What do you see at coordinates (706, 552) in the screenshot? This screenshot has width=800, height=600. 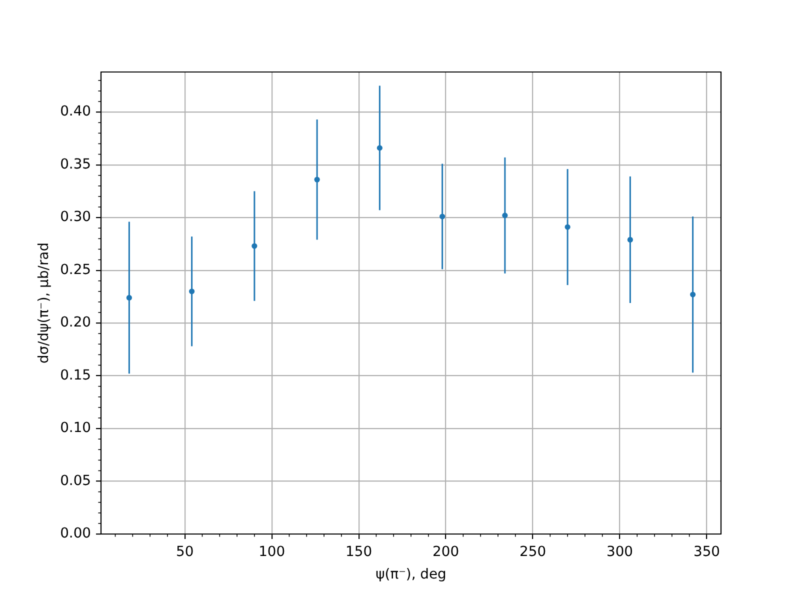 I see `x-tick-label: 350` at bounding box center [706, 552].